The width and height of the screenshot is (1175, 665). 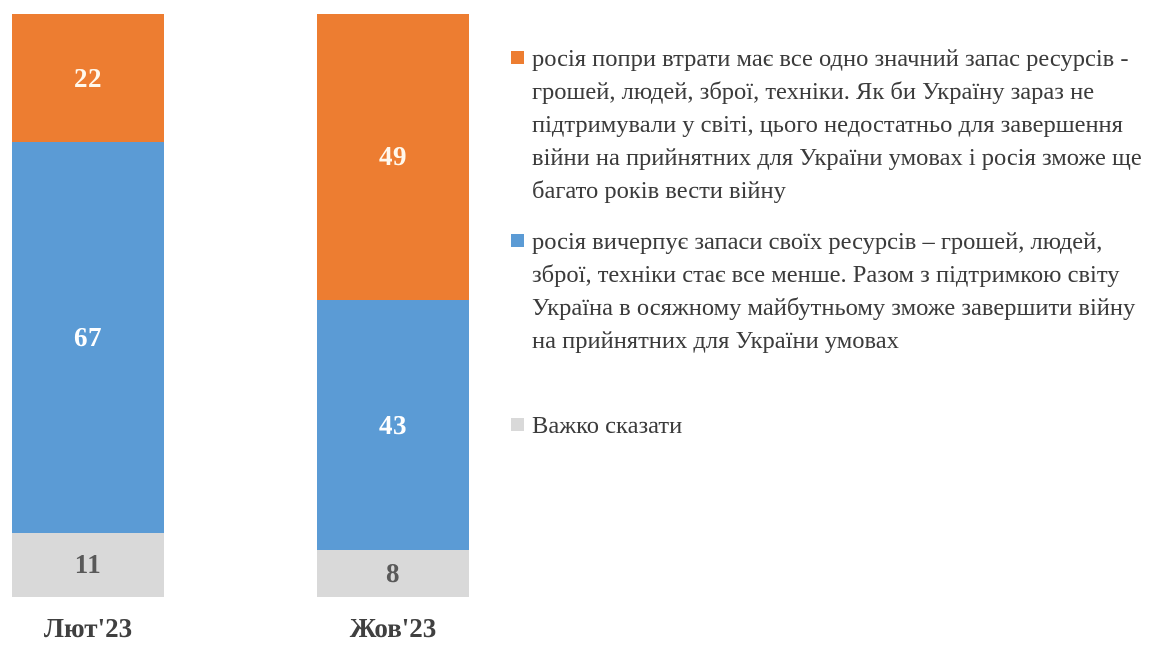 I want to click on segment-value-label: 22, so click(x=88, y=77).